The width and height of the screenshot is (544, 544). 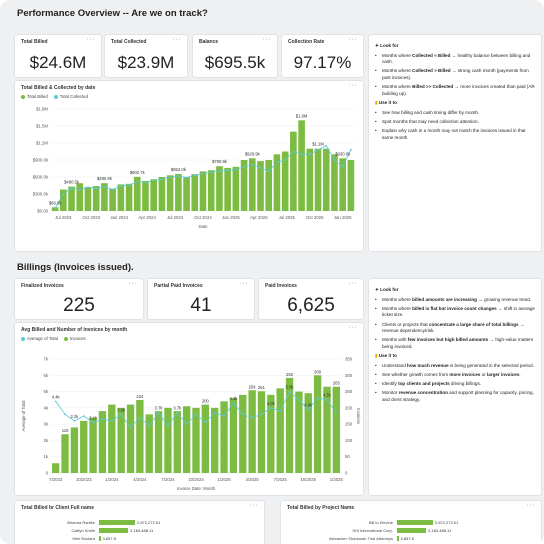 I want to click on kpi-value: $695.5k, so click(x=235, y=62).